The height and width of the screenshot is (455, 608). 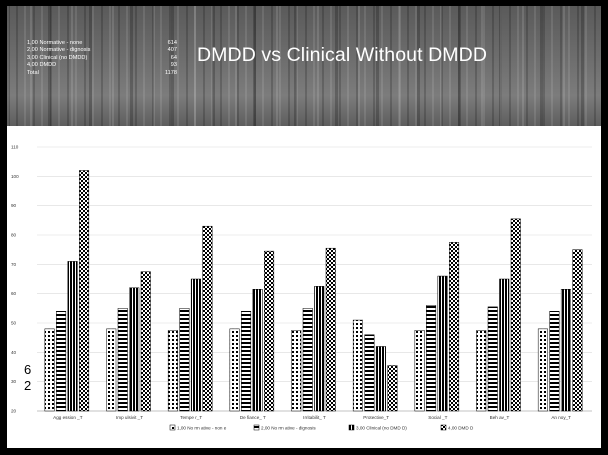 I want to click on y-tick-label: 40, so click(x=14, y=352).